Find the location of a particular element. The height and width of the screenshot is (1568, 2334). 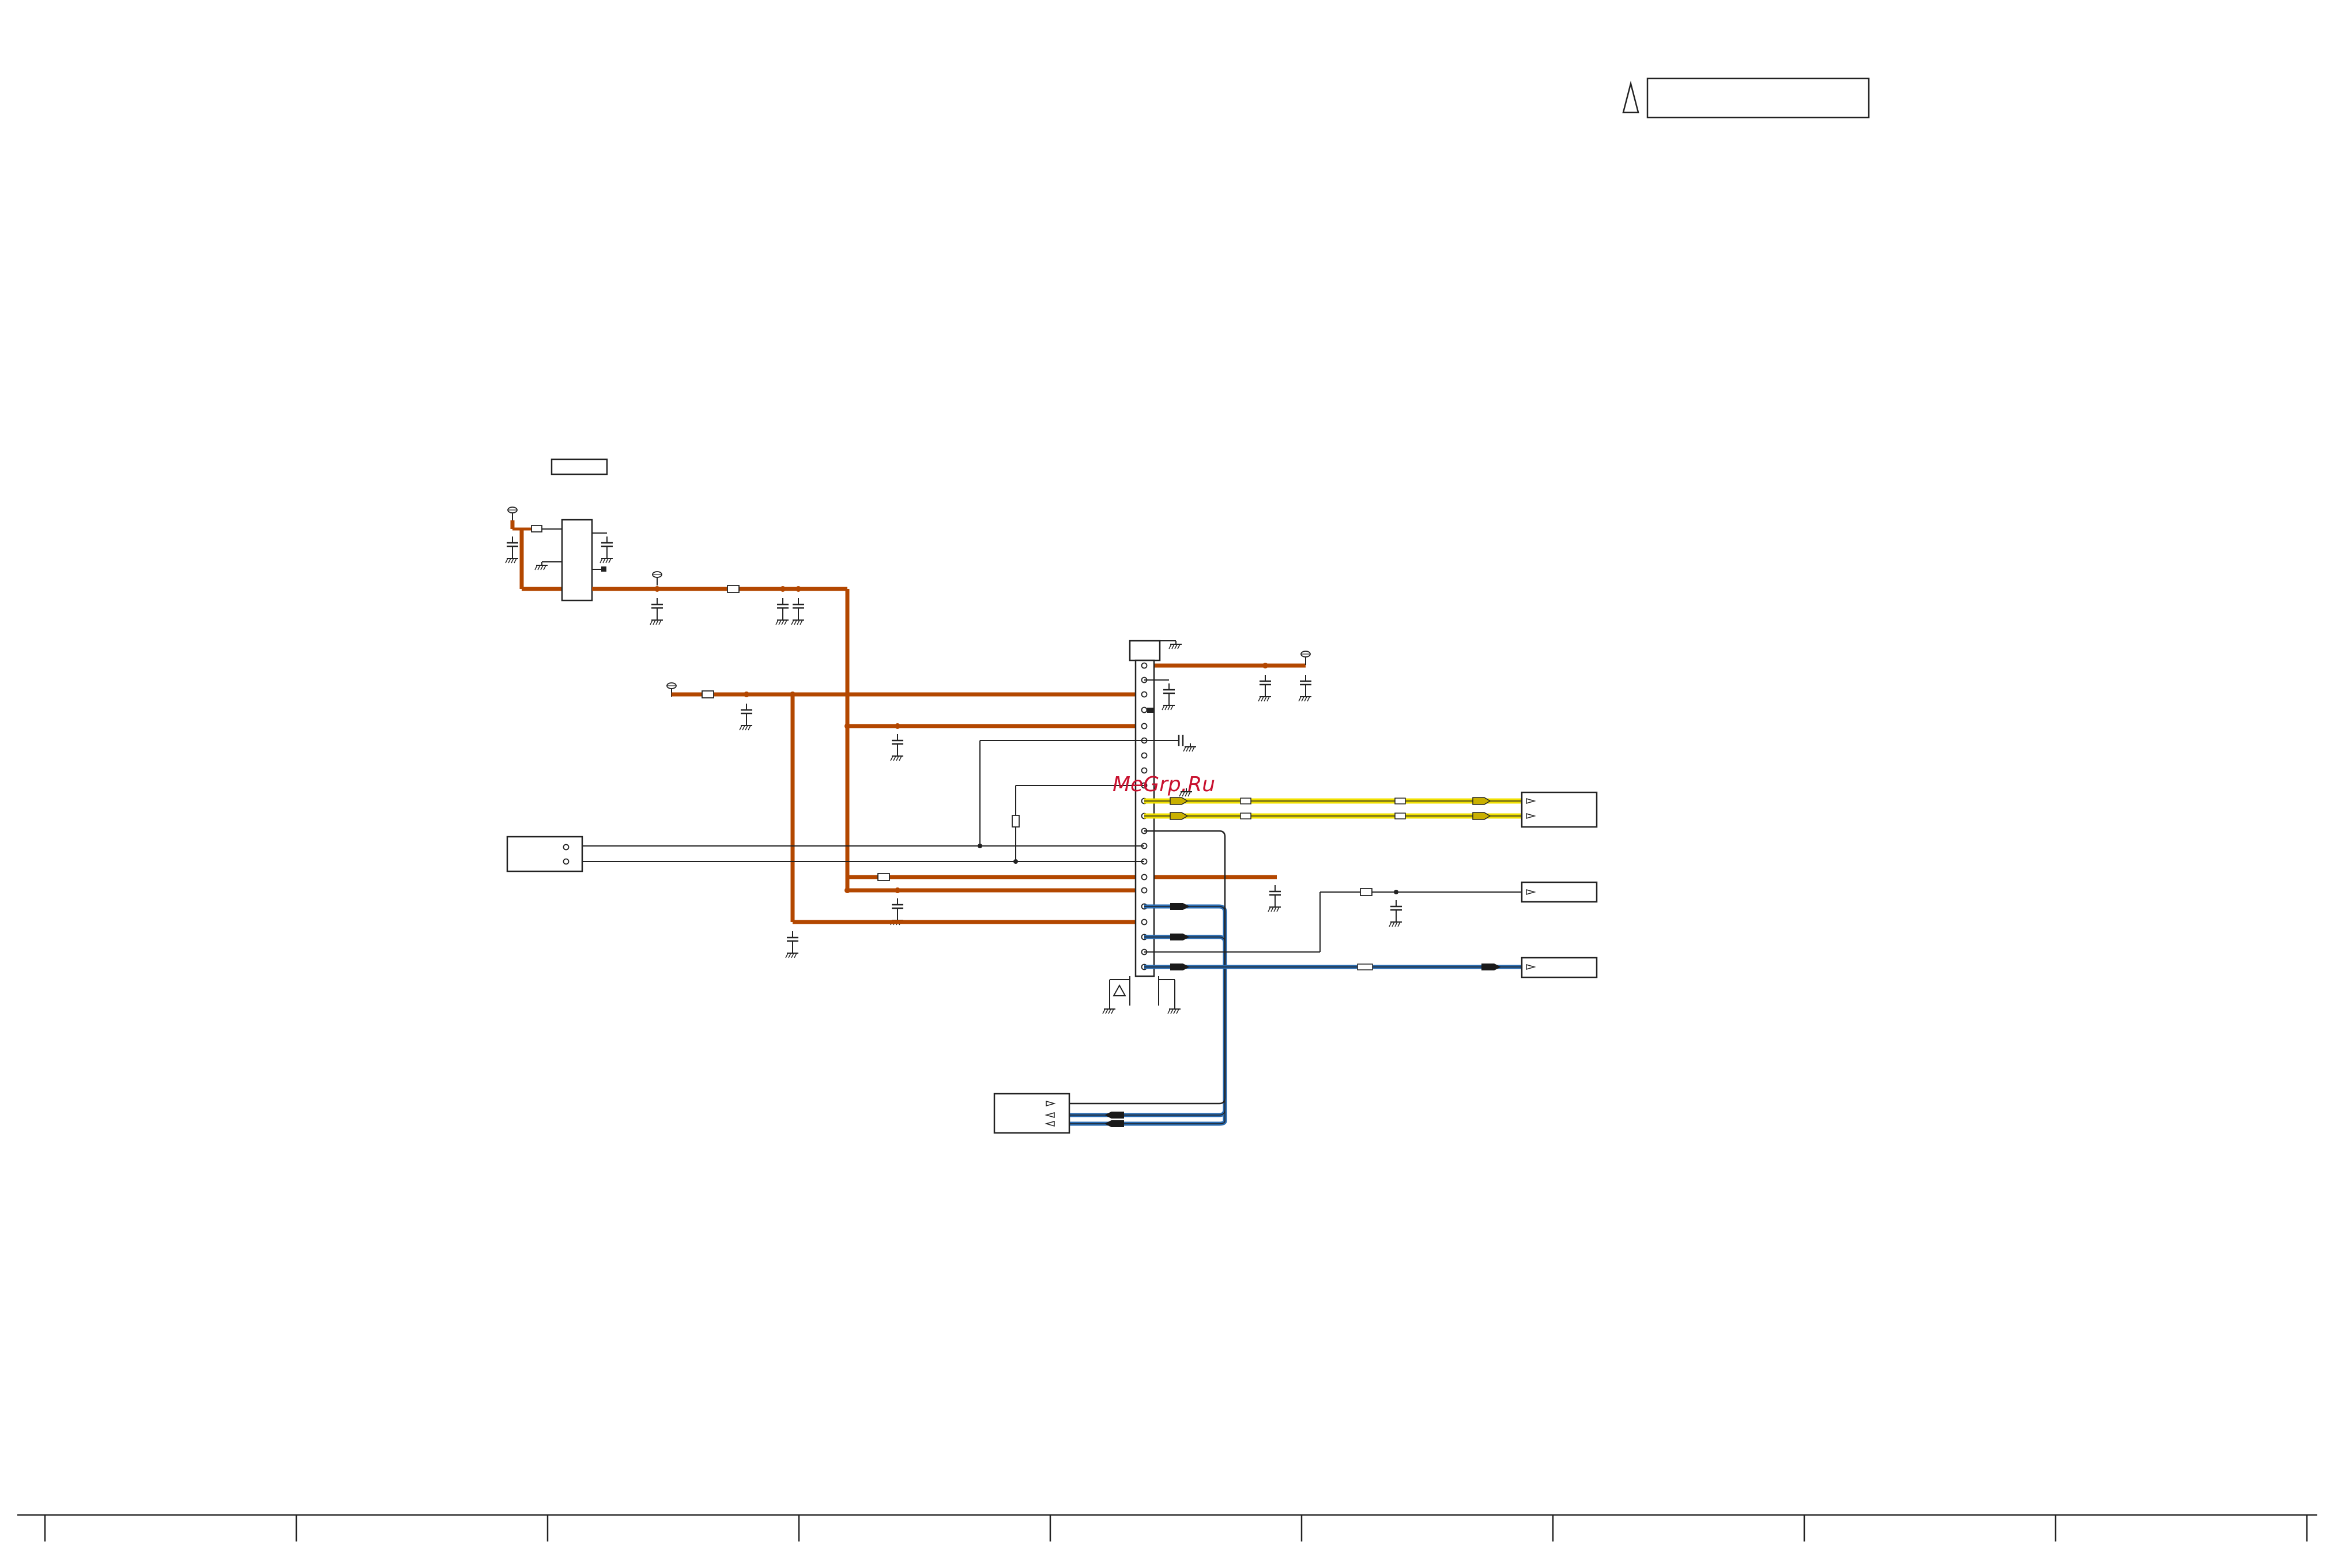

main-connector is located at coordinates (1149, 827).